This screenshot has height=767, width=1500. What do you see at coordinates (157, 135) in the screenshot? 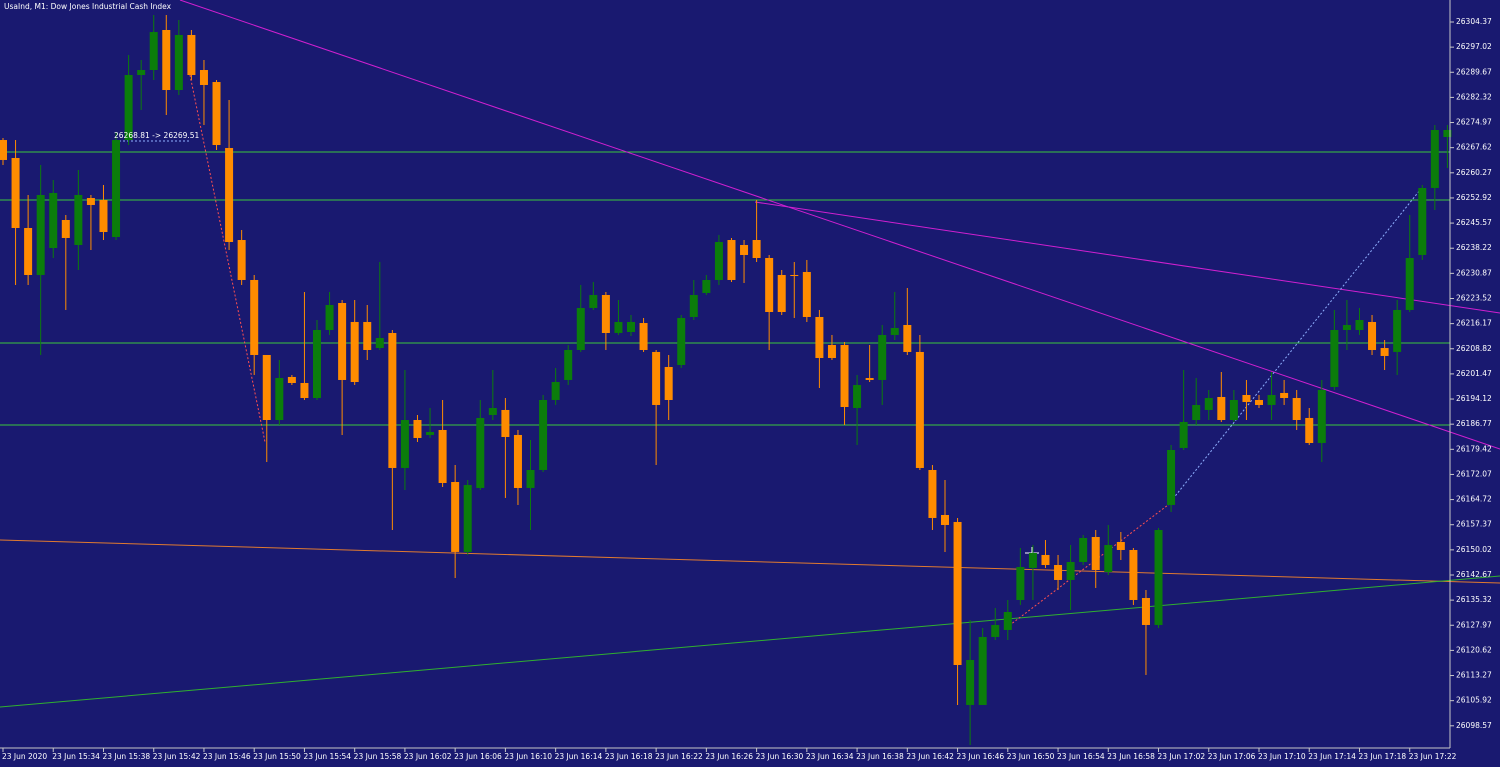
I see `trade-annotation: 26268.81 -> 26269.51` at bounding box center [157, 135].